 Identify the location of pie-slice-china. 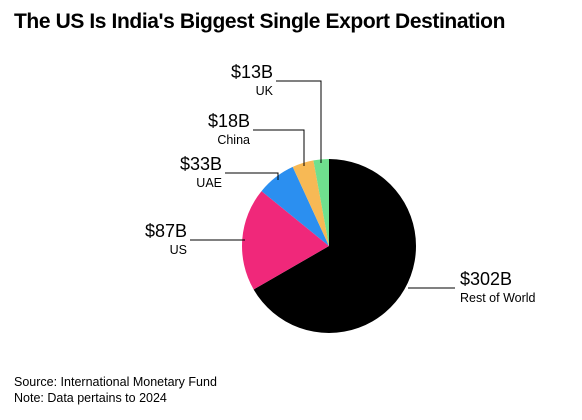
(310, 203).